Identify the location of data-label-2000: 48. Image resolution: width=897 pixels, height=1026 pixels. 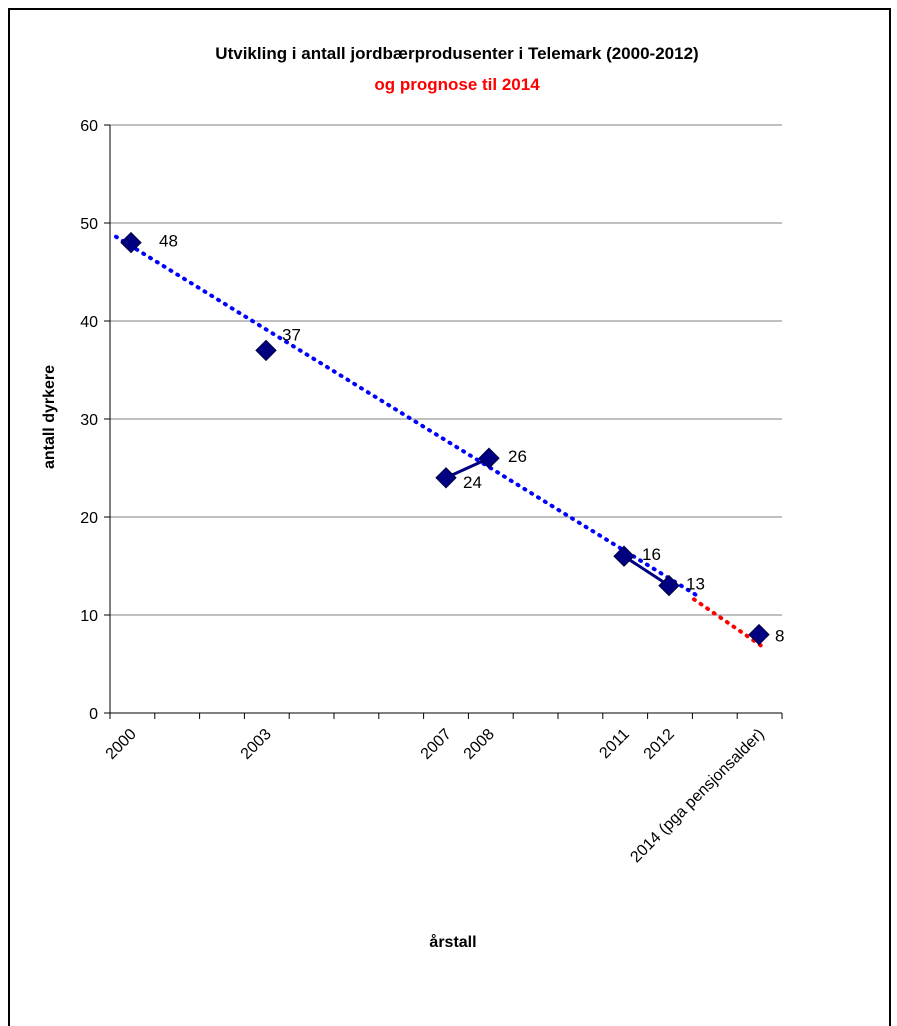
(168, 241).